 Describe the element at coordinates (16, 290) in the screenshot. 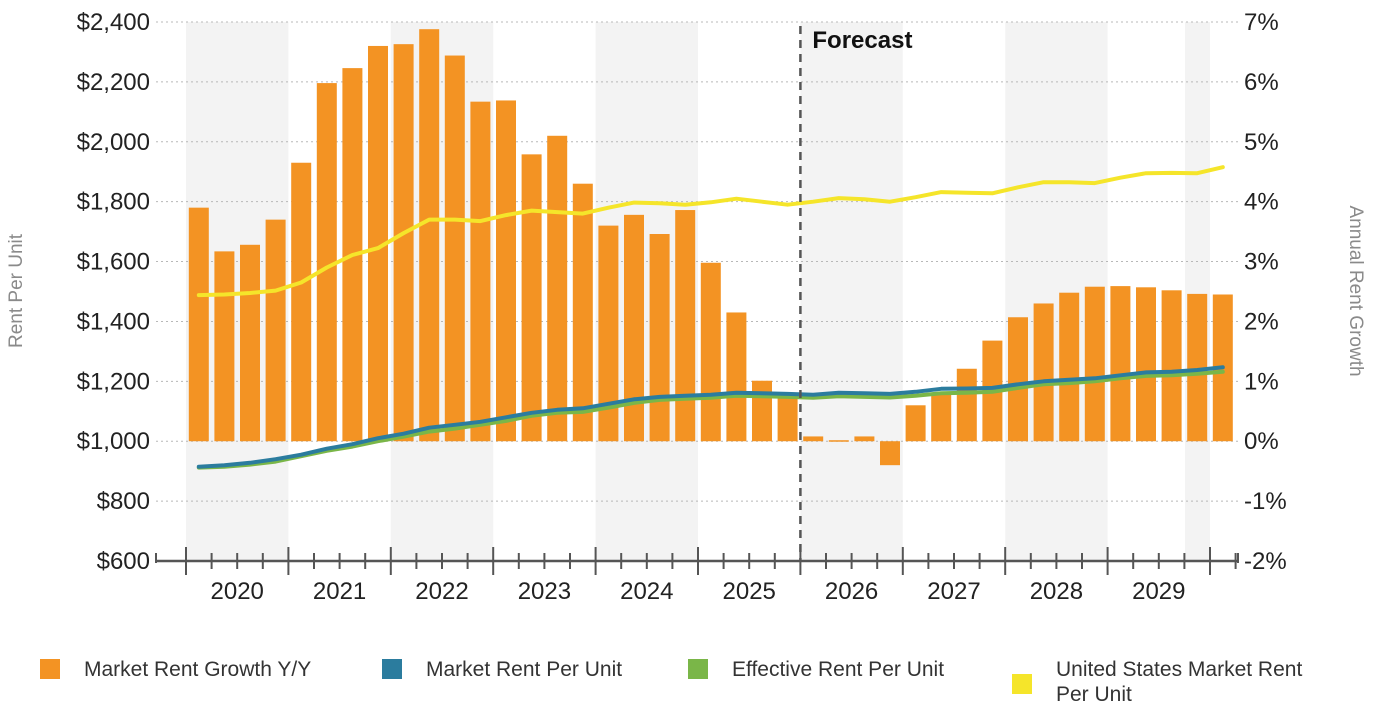

I see `left-axis-title: Rent Per Unit` at that location.